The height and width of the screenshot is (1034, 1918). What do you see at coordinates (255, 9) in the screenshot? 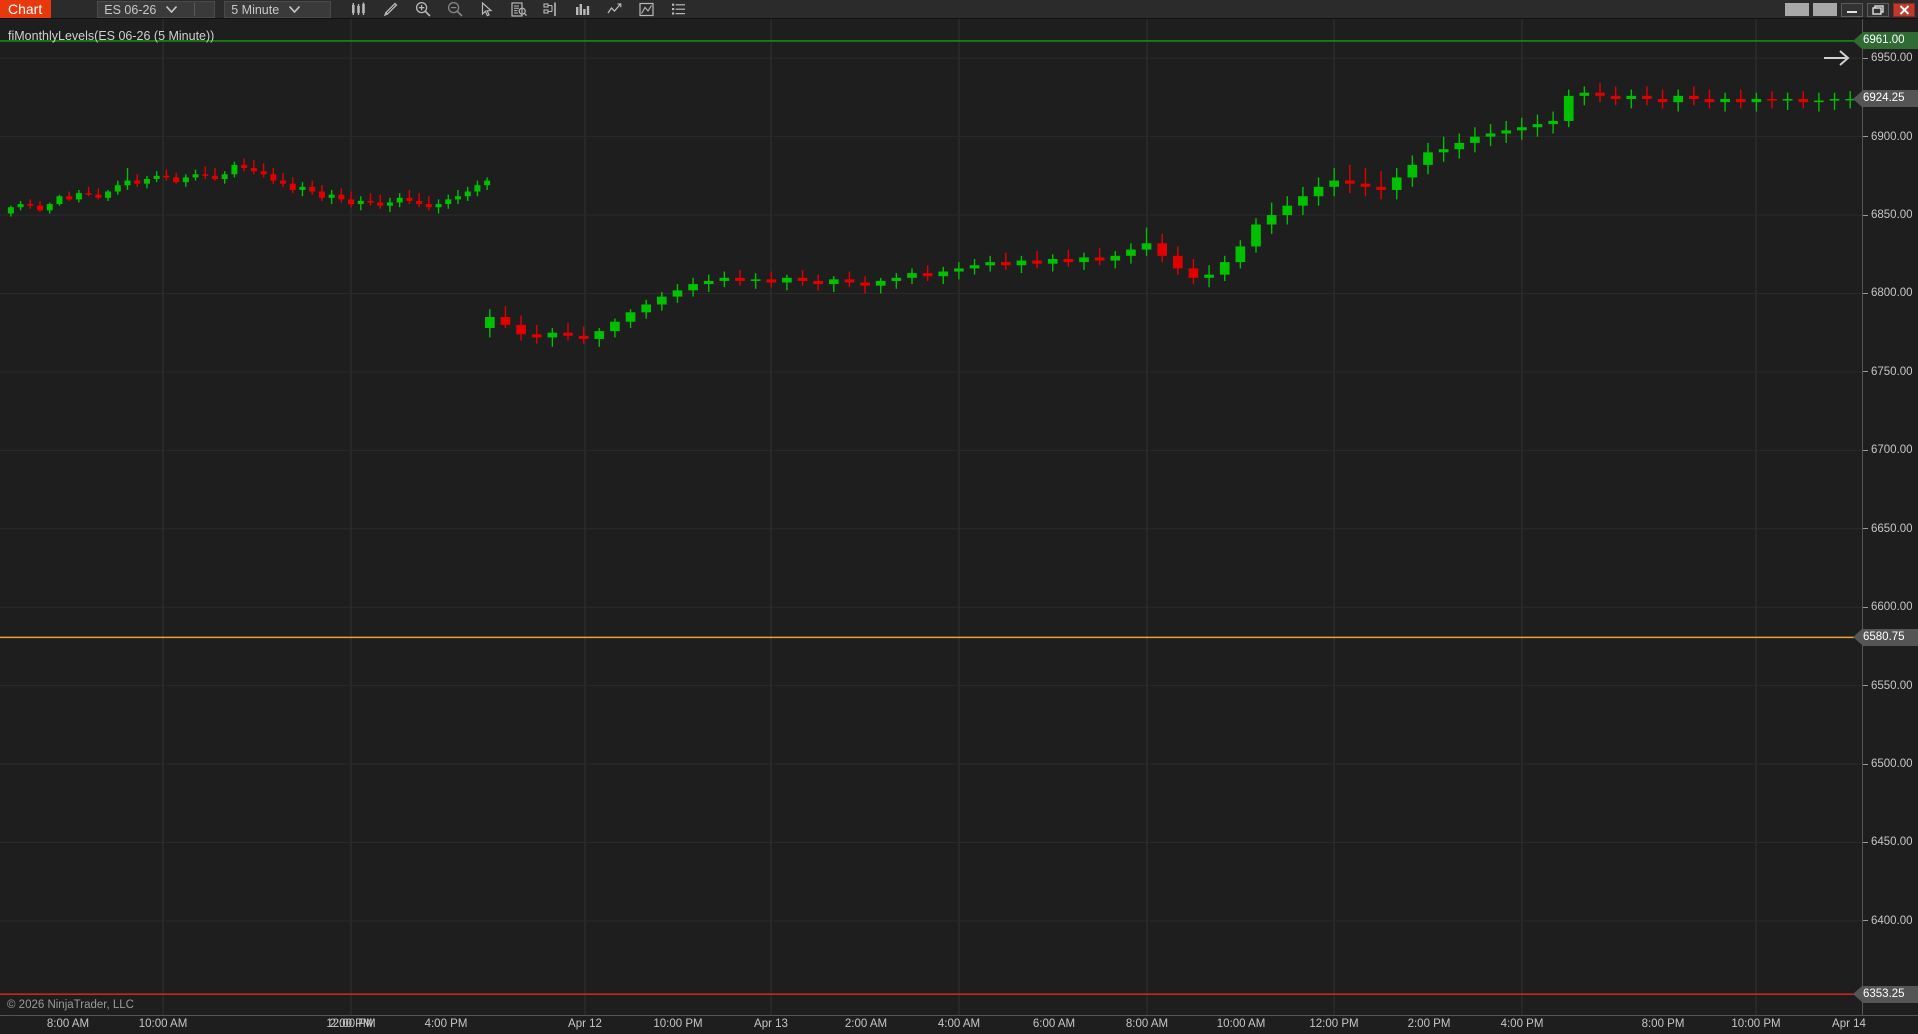
I see `interval-value: 5 Minute` at bounding box center [255, 9].